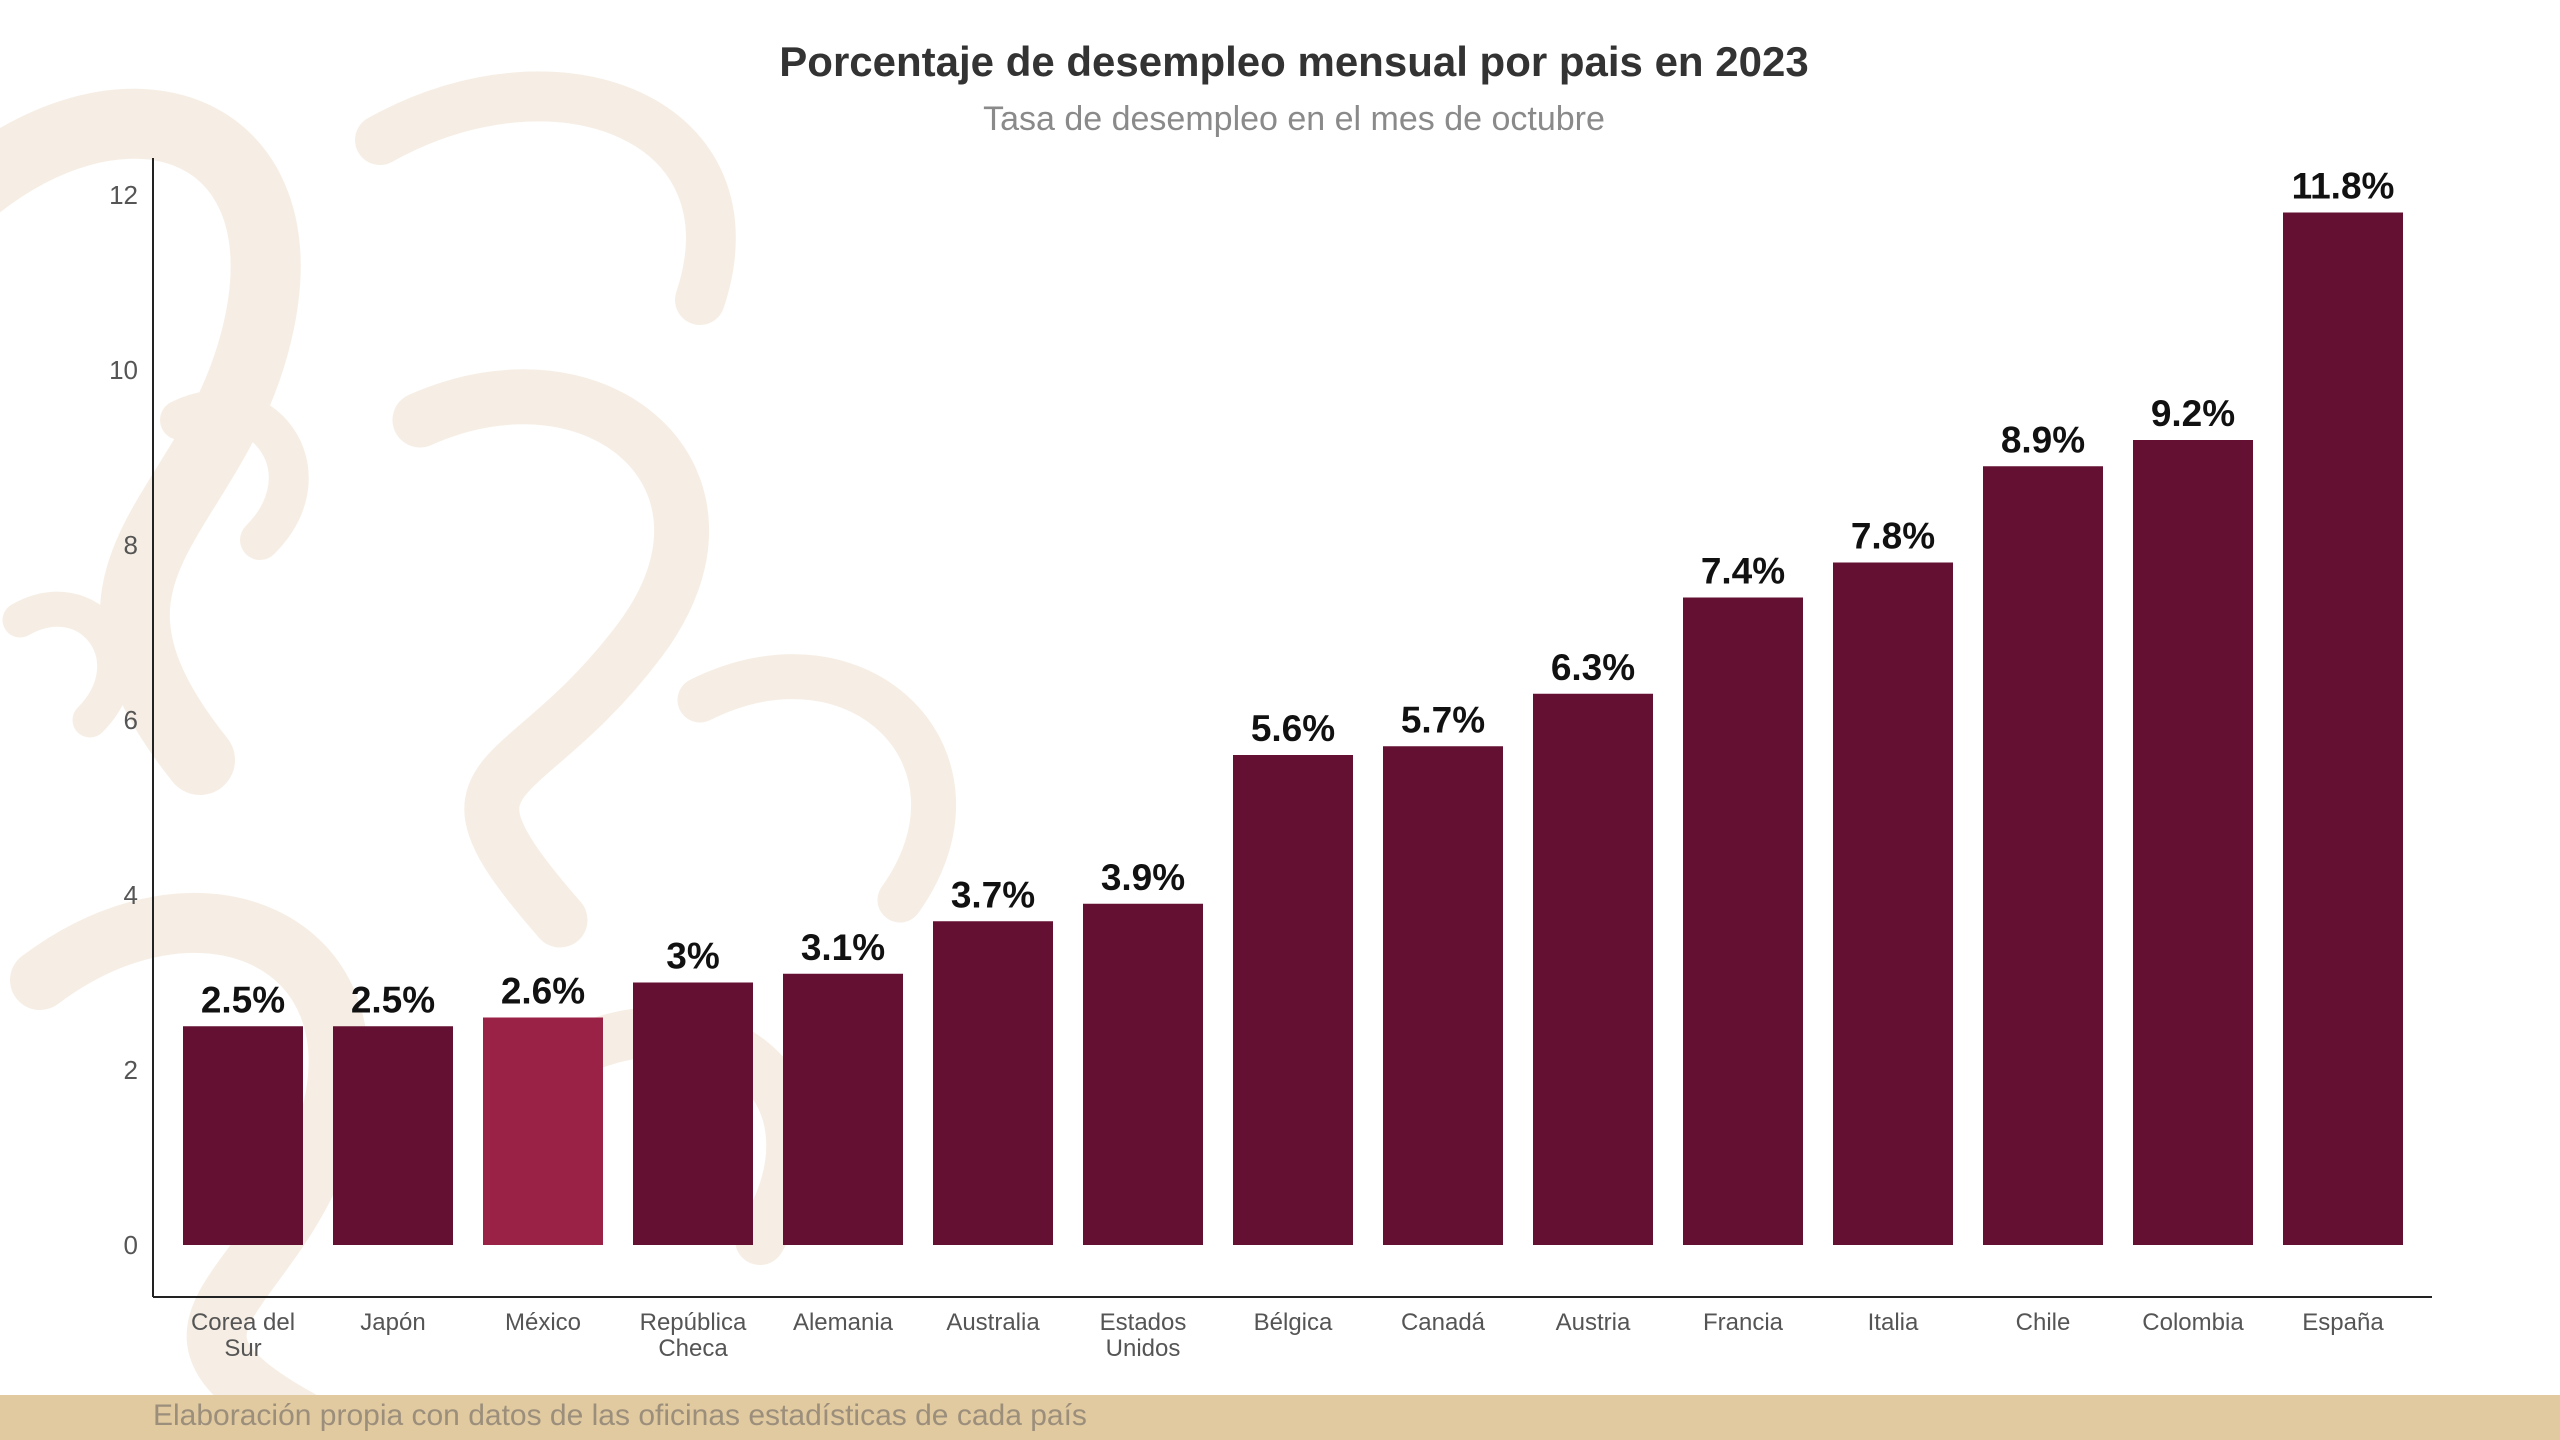  What do you see at coordinates (1293, 728) in the screenshot?
I see `data-label: 5.6%` at bounding box center [1293, 728].